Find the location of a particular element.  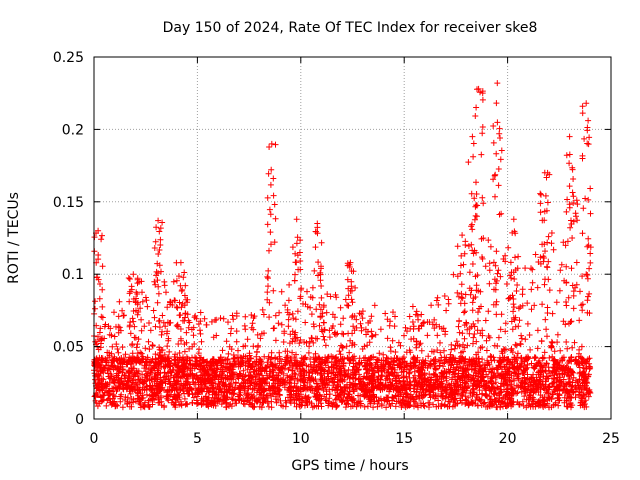

x-tick-label: 0 is located at coordinates (94, 439).